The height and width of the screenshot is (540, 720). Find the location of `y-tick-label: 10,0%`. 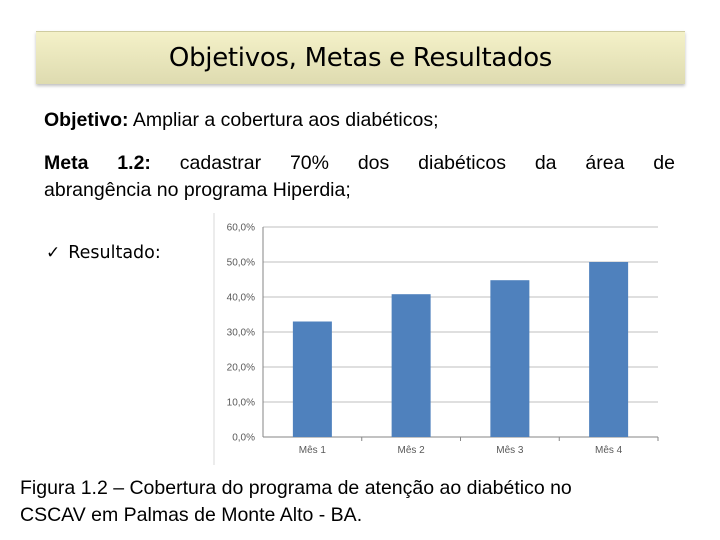

y-tick-label: 10,0% is located at coordinates (241, 403).